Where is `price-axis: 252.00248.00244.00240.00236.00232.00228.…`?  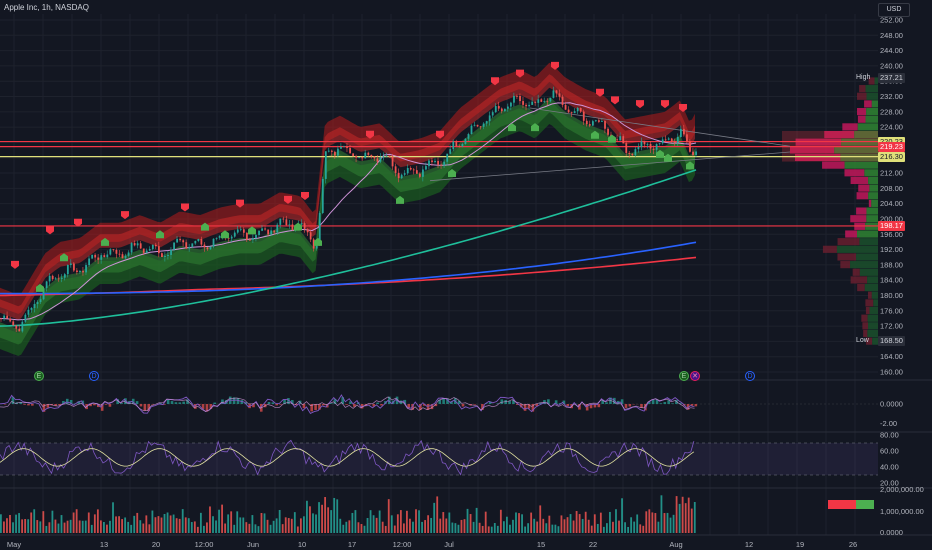
price-axis: 252.00248.00244.00240.00236.00232.00228.… is located at coordinates (902, 277).